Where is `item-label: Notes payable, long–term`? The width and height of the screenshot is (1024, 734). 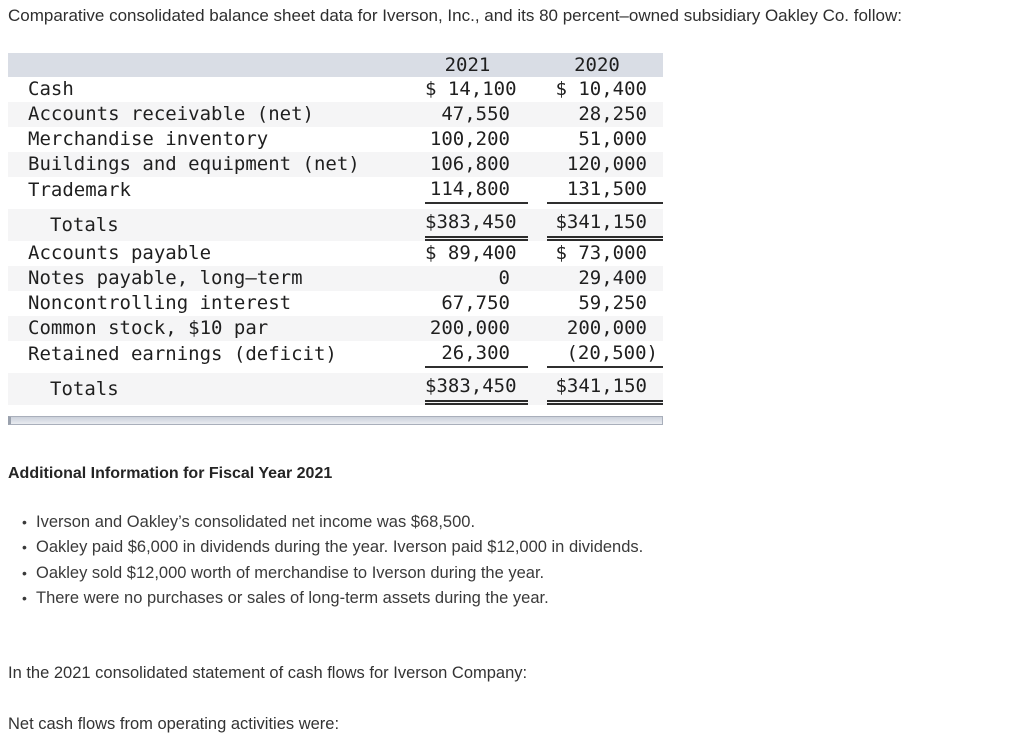 item-label: Notes payable, long–term is located at coordinates (216, 278).